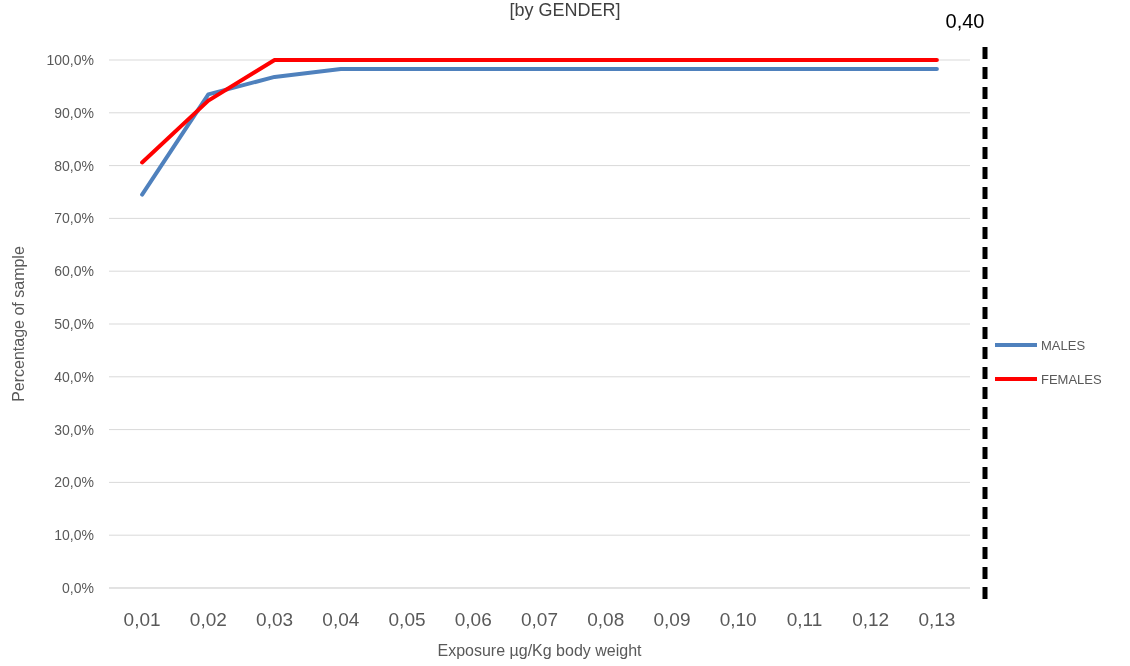 The image size is (1130, 666). Describe the element at coordinates (341, 619) in the screenshot. I see `x-tick-label: 0,04` at that location.